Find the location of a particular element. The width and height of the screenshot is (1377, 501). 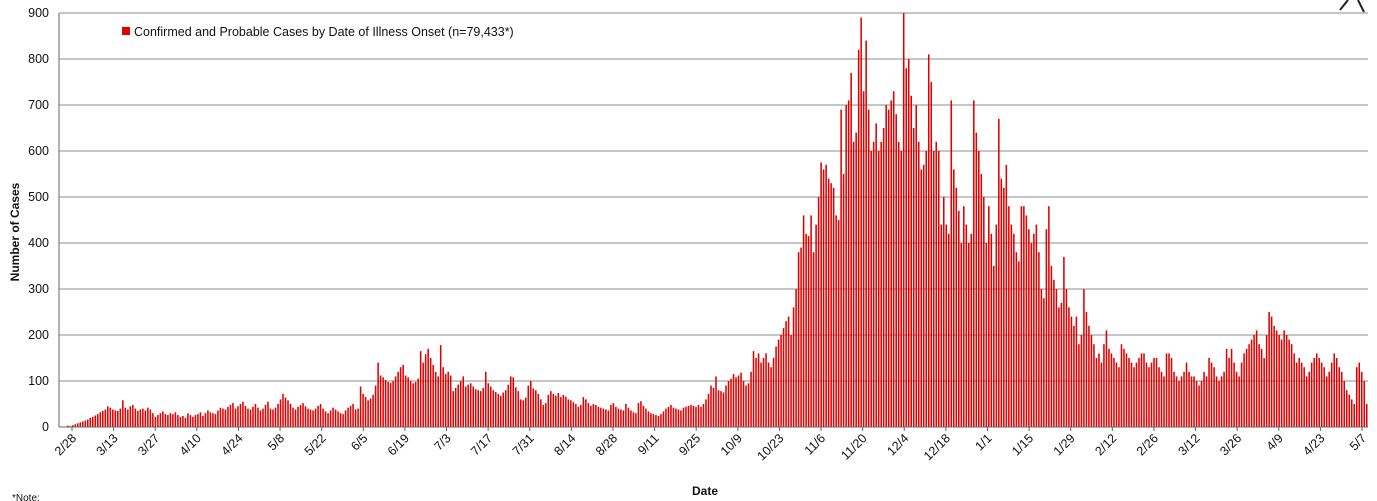

x-tick-label: 3/12 is located at coordinates (1189, 444).